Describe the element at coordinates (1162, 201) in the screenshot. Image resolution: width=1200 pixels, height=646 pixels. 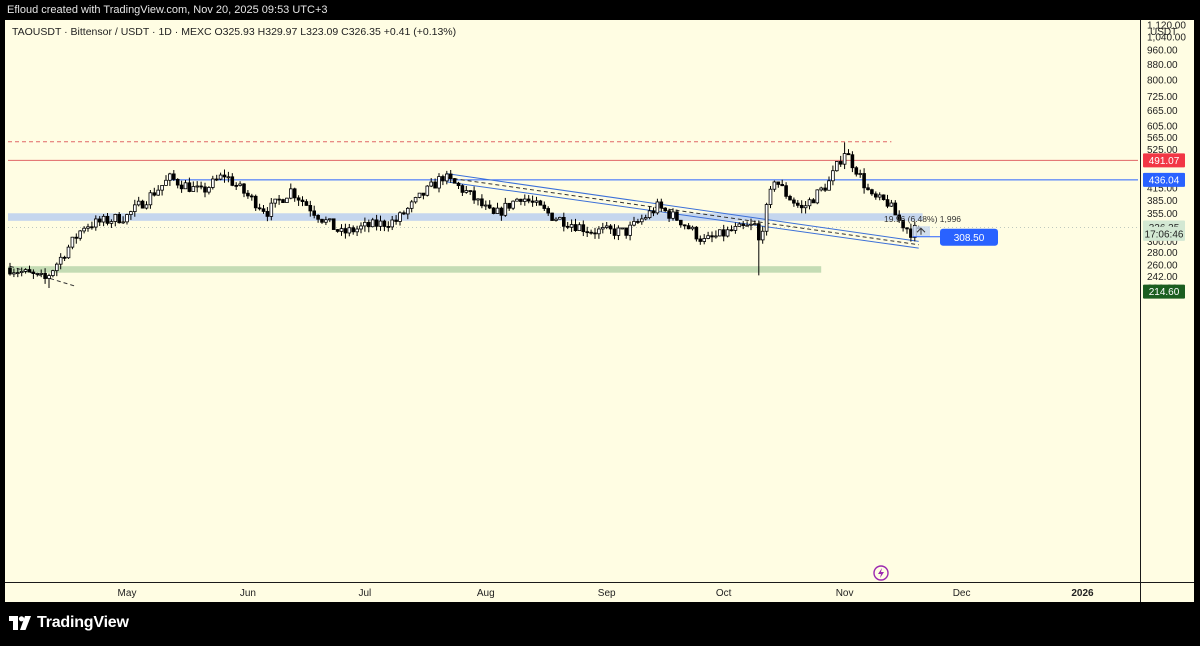
I see `y-tick-label: 385.00` at that location.